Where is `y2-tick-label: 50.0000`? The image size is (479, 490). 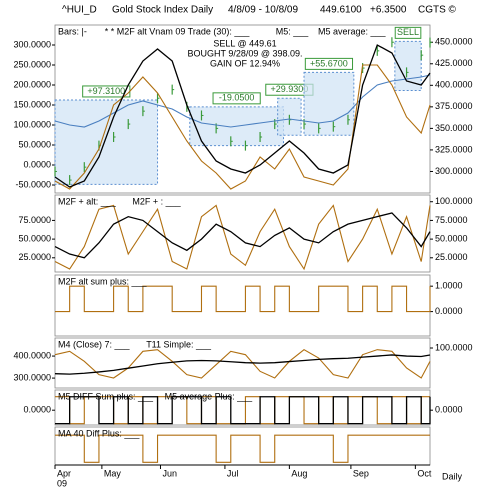 y2-tick-label: 50.0000 is located at coordinates (451, 238).